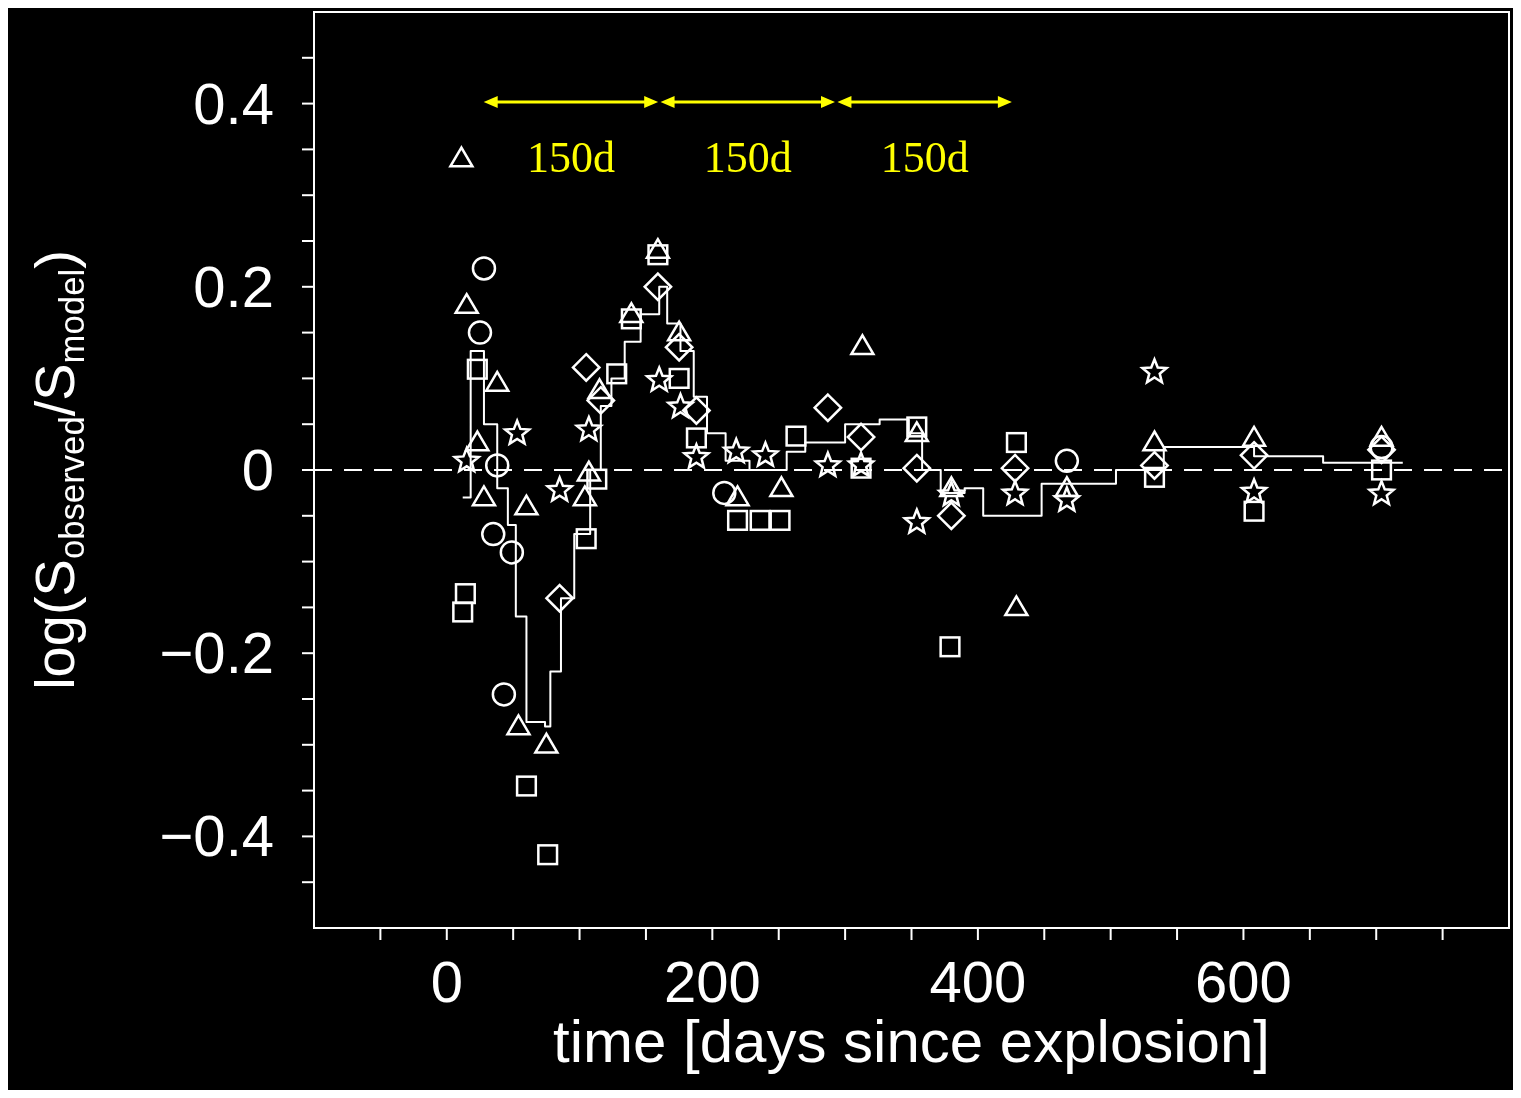 This screenshot has width=1521, height=1098. Describe the element at coordinates (257, 469) in the screenshot. I see `y-tick-label: 0` at that location.